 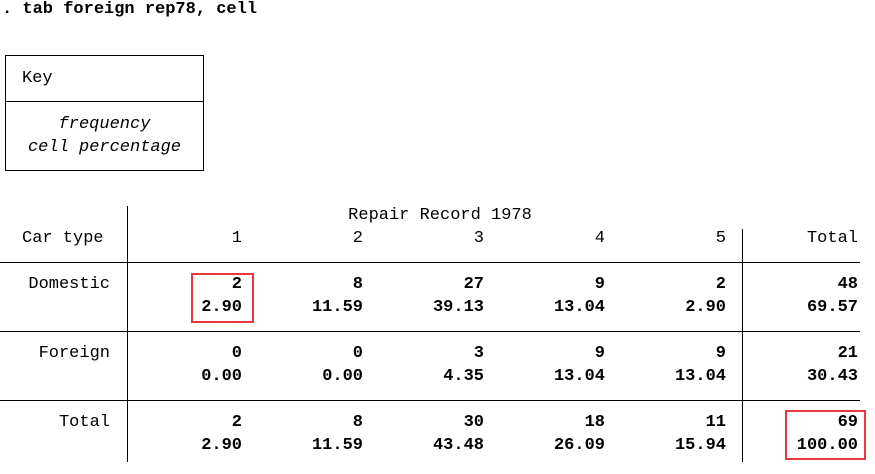 I want to click on cell-freq: 27, so click(x=473, y=284).